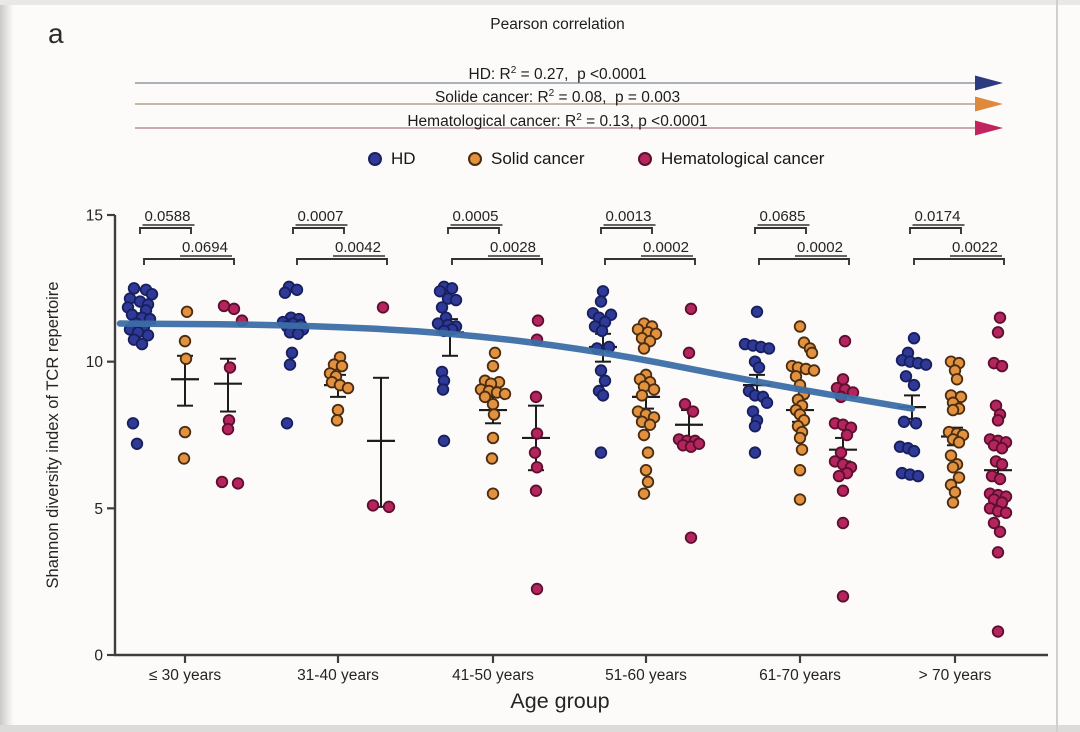  Describe the element at coordinates (989, 104) in the screenshot. I see `correlation-arrow-head-icon` at that location.